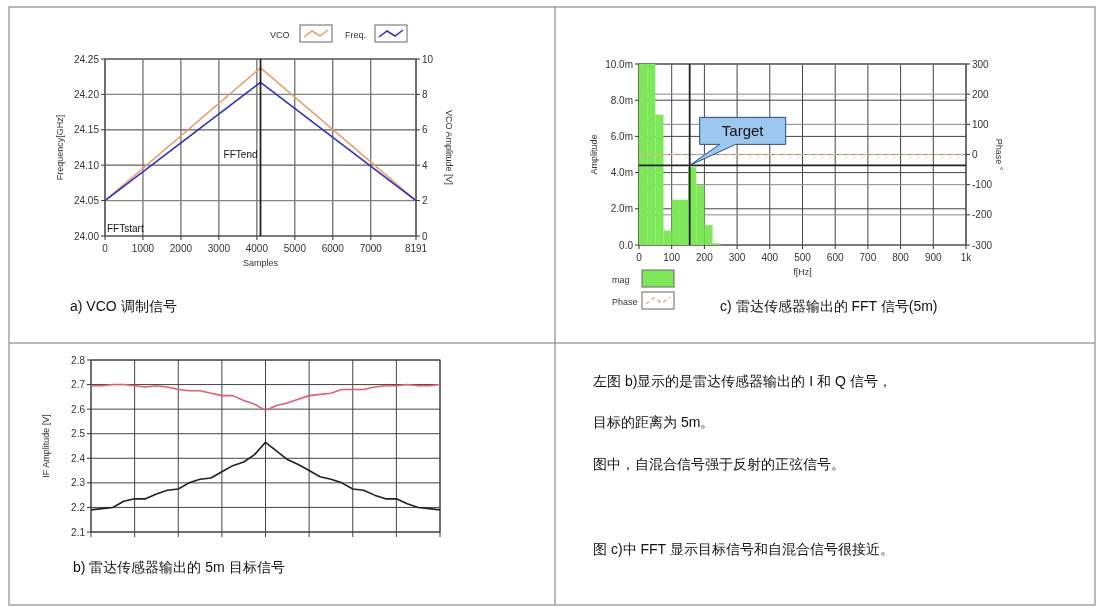  Describe the element at coordinates (619, 64) in the screenshot. I see `y-tick-label: 10.0m` at that location.